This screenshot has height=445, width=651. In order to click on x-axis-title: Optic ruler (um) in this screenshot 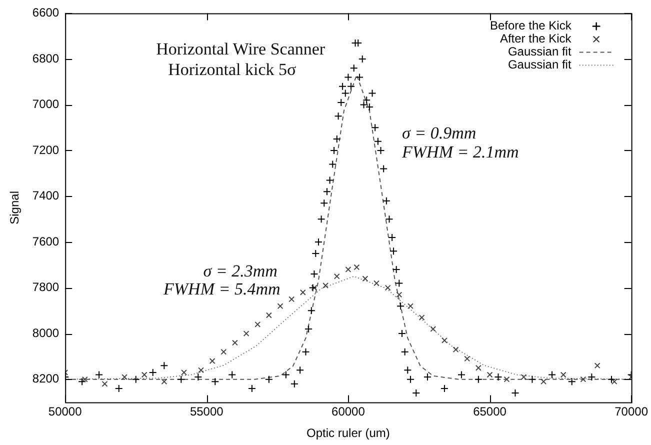, I will do `click(348, 433)`.